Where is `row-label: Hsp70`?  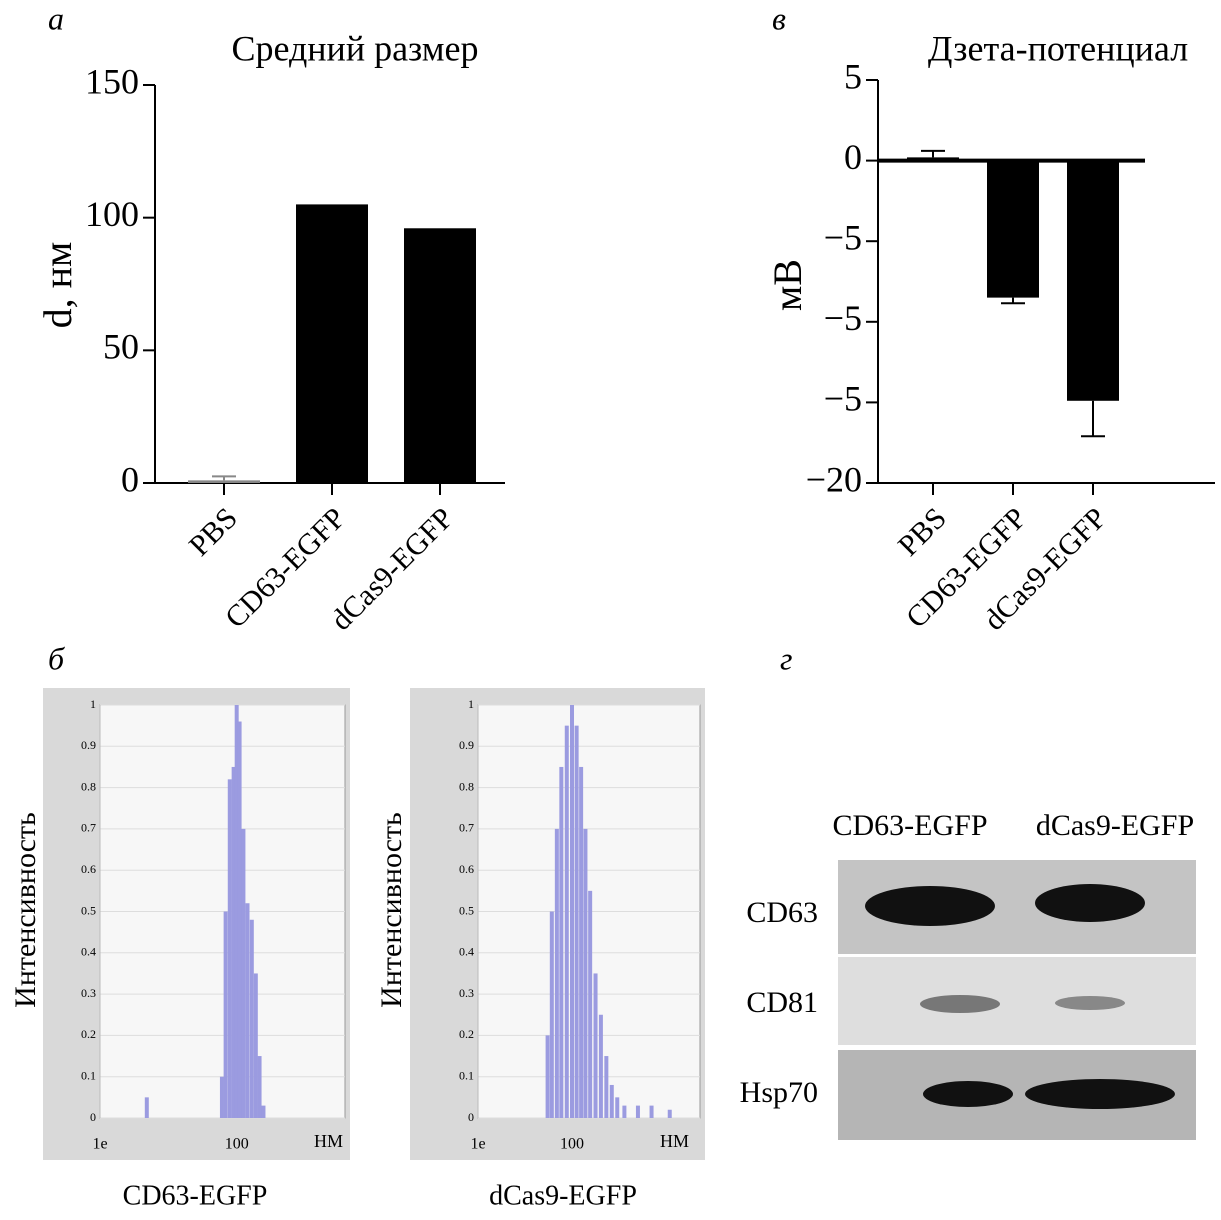 row-label: Hsp70 is located at coordinates (779, 1092).